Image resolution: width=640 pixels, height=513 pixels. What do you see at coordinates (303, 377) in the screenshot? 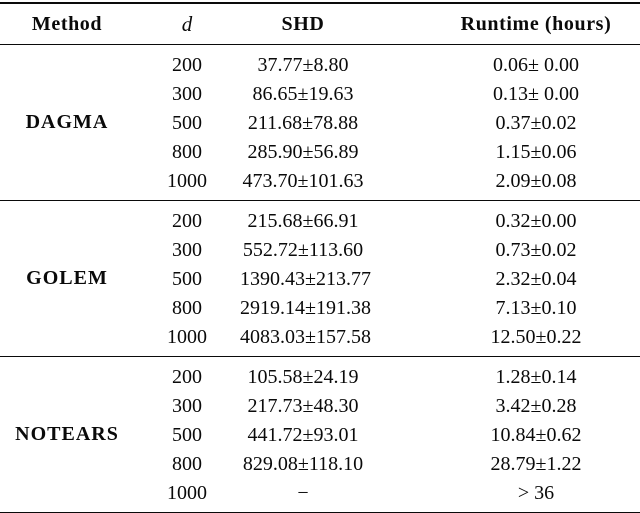
I see `shd-value: 105.58±24.19` at bounding box center [303, 377].